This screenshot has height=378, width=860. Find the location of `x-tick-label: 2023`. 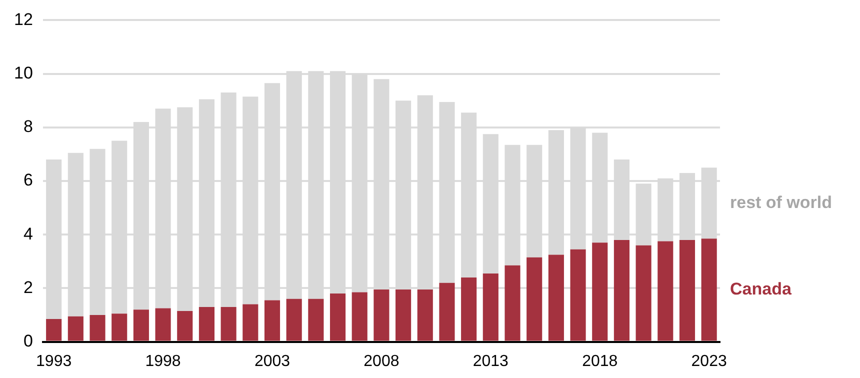

x-tick-label: 2023 is located at coordinates (709, 361).